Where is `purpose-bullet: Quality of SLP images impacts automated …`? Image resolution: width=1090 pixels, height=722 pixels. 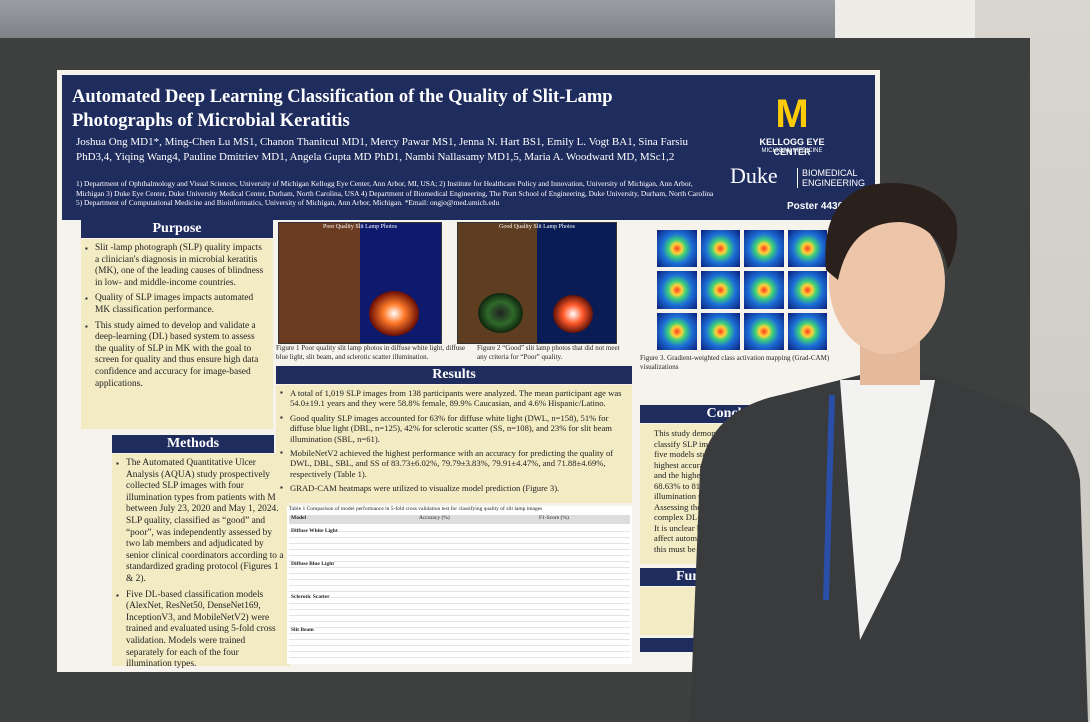 purpose-bullet: Quality of SLP images impacts automated … is located at coordinates (176, 304).